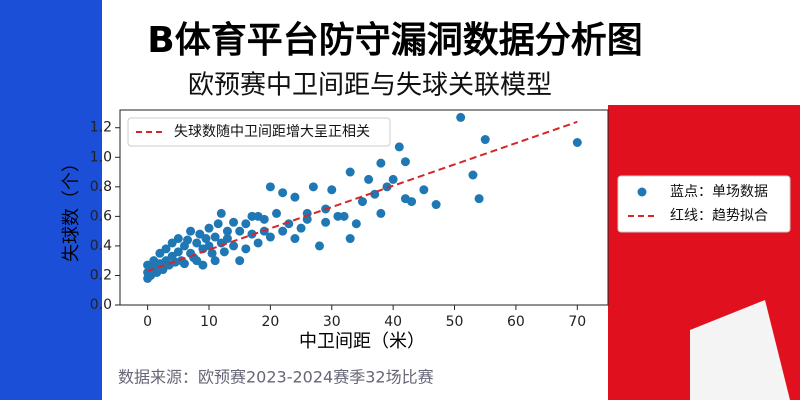 This screenshot has height=400, width=800. I want to click on side-legend: 蓝点：单场数据 红线：趋势拟合, so click(704, 204).